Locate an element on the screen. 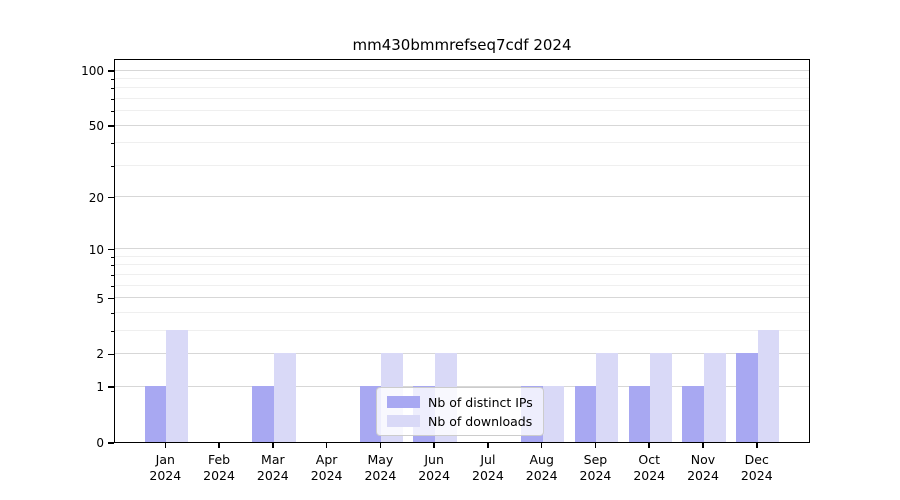 This screenshot has width=900, height=500. bar-distinct-ips-sep is located at coordinates (585, 414).